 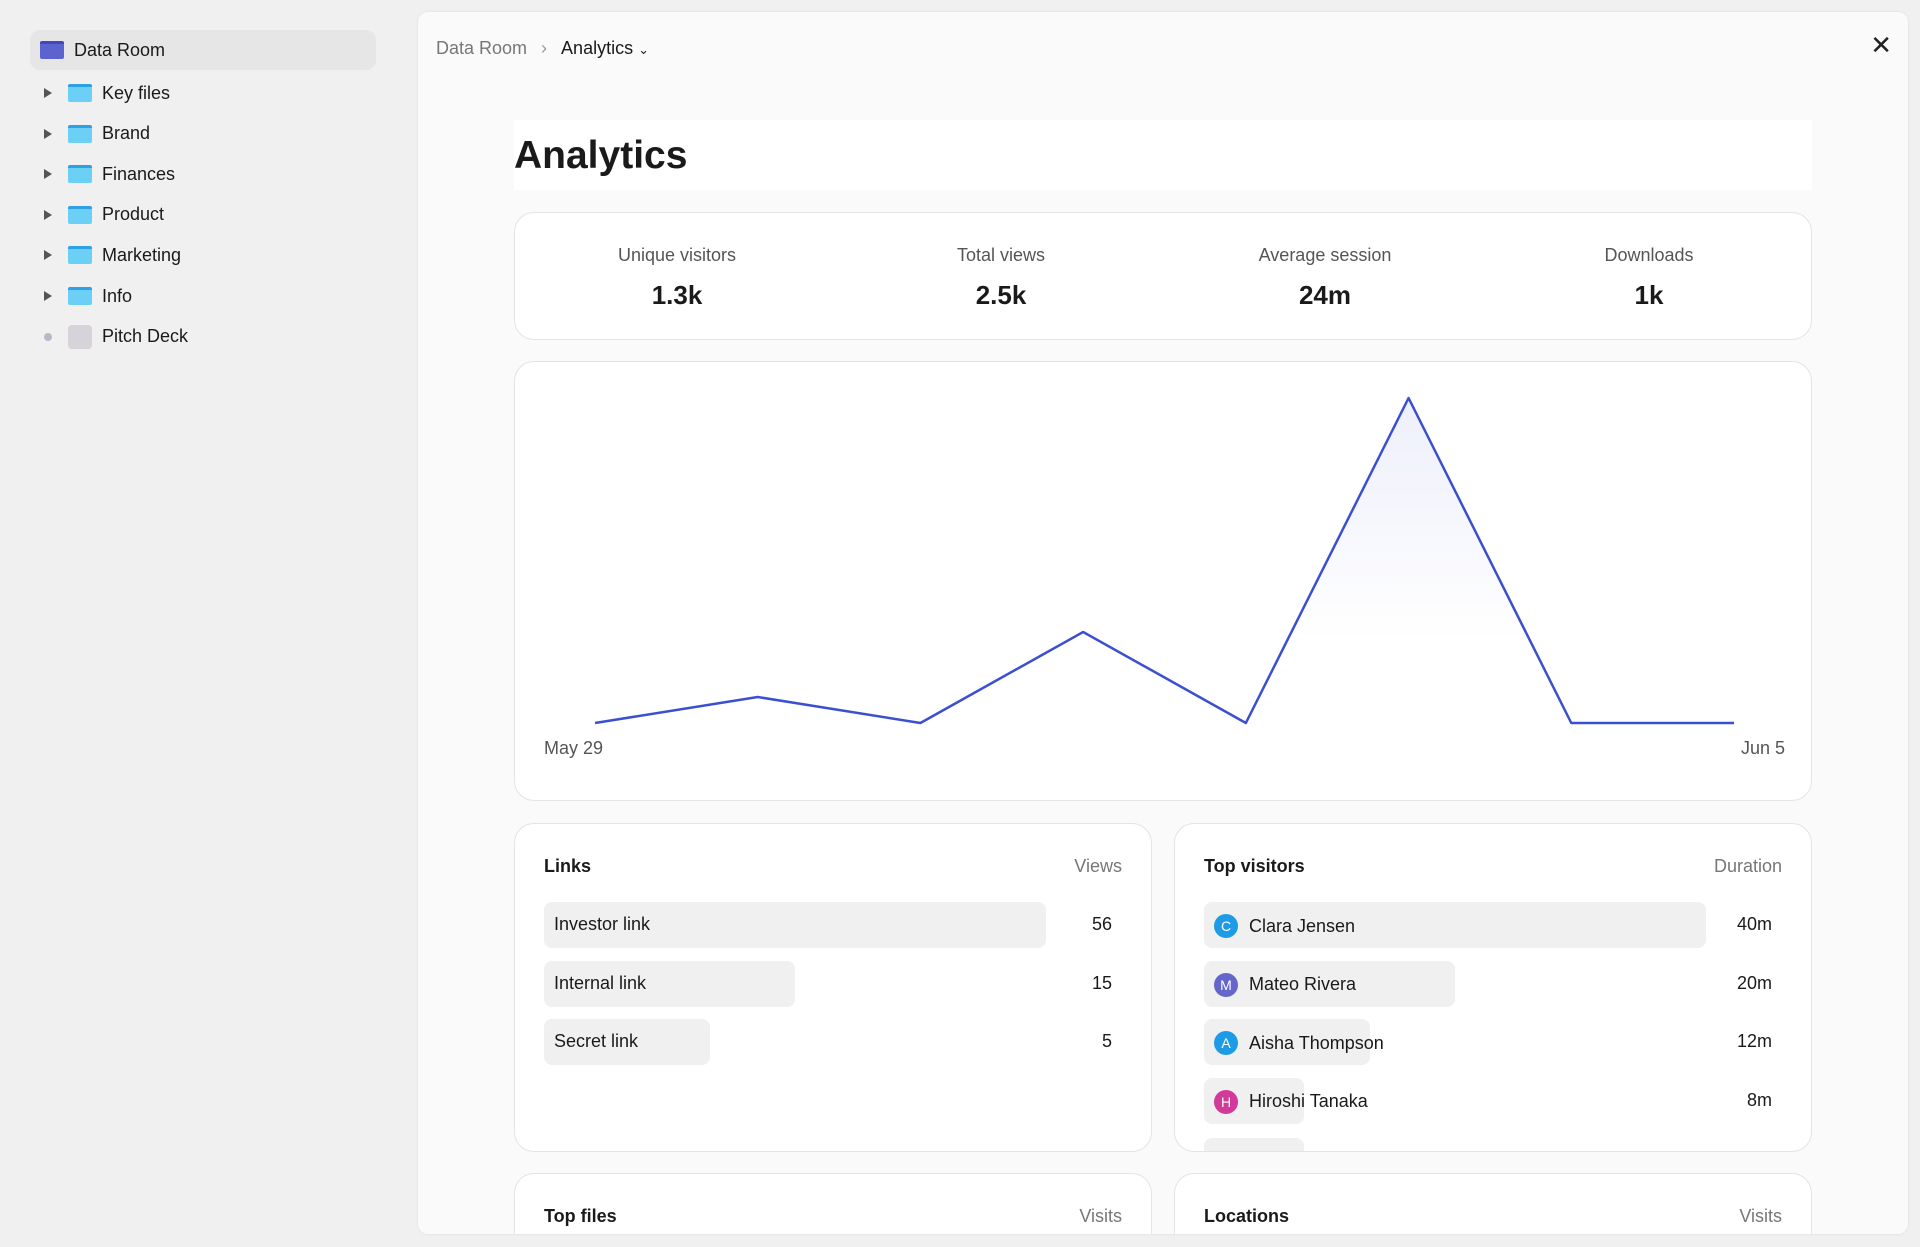 What do you see at coordinates (1001, 276) in the screenshot?
I see `stat-total-views: Total views 2.5k` at bounding box center [1001, 276].